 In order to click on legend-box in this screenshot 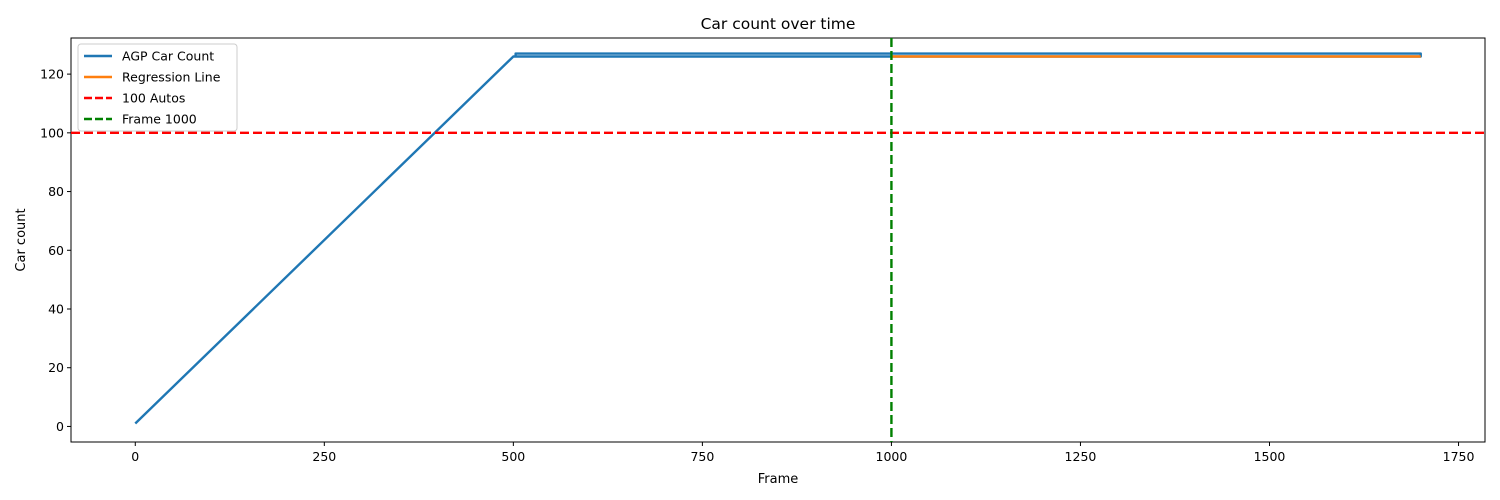, I will do `click(157, 87)`.